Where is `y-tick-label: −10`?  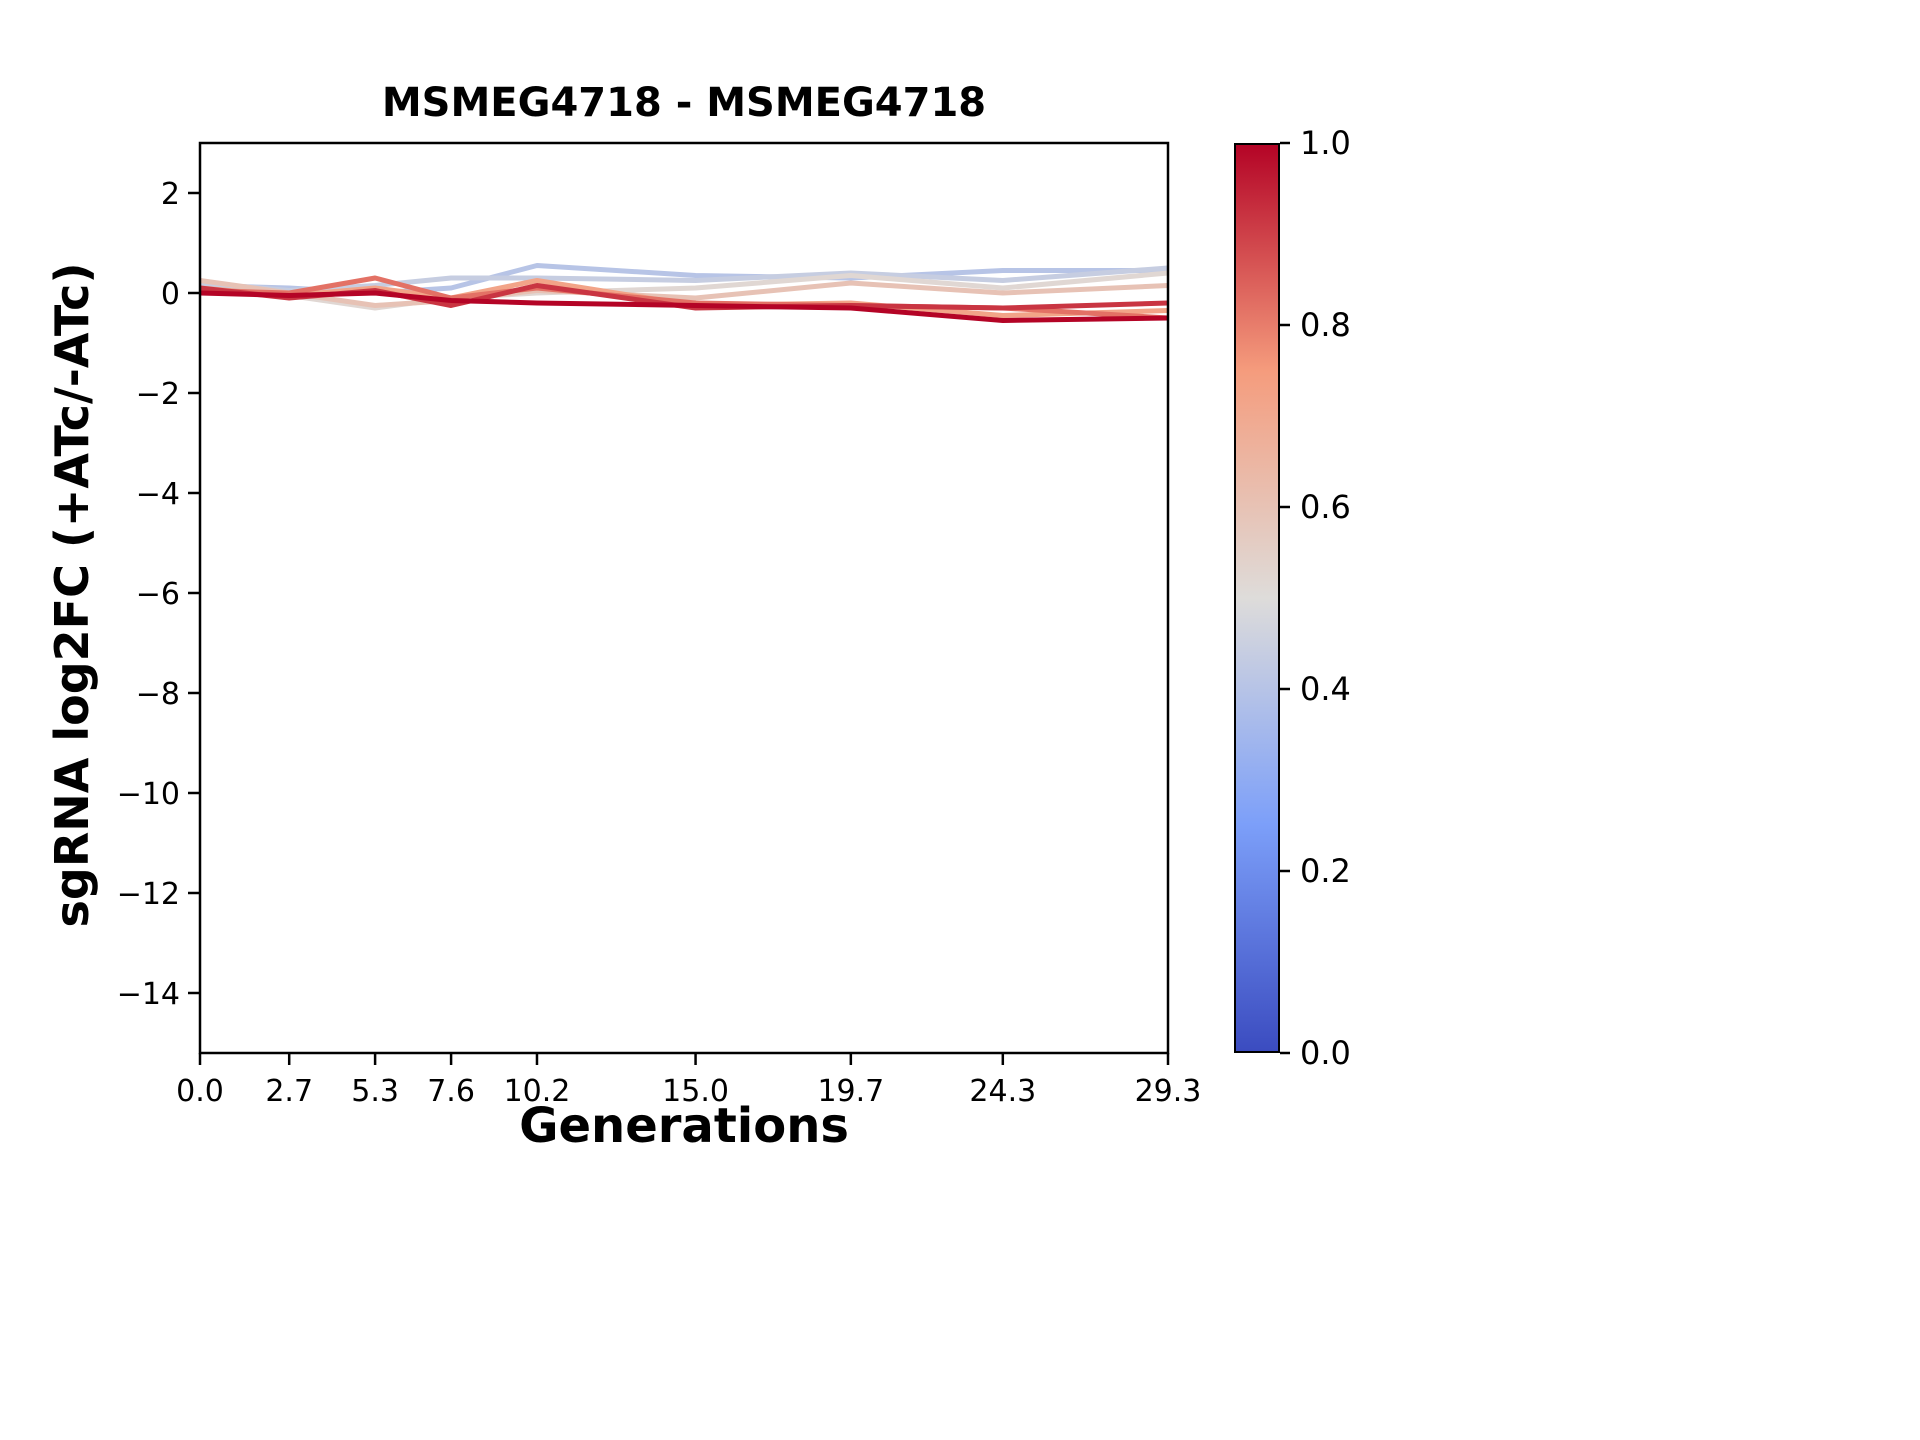
y-tick-label: −10 is located at coordinates (148, 794).